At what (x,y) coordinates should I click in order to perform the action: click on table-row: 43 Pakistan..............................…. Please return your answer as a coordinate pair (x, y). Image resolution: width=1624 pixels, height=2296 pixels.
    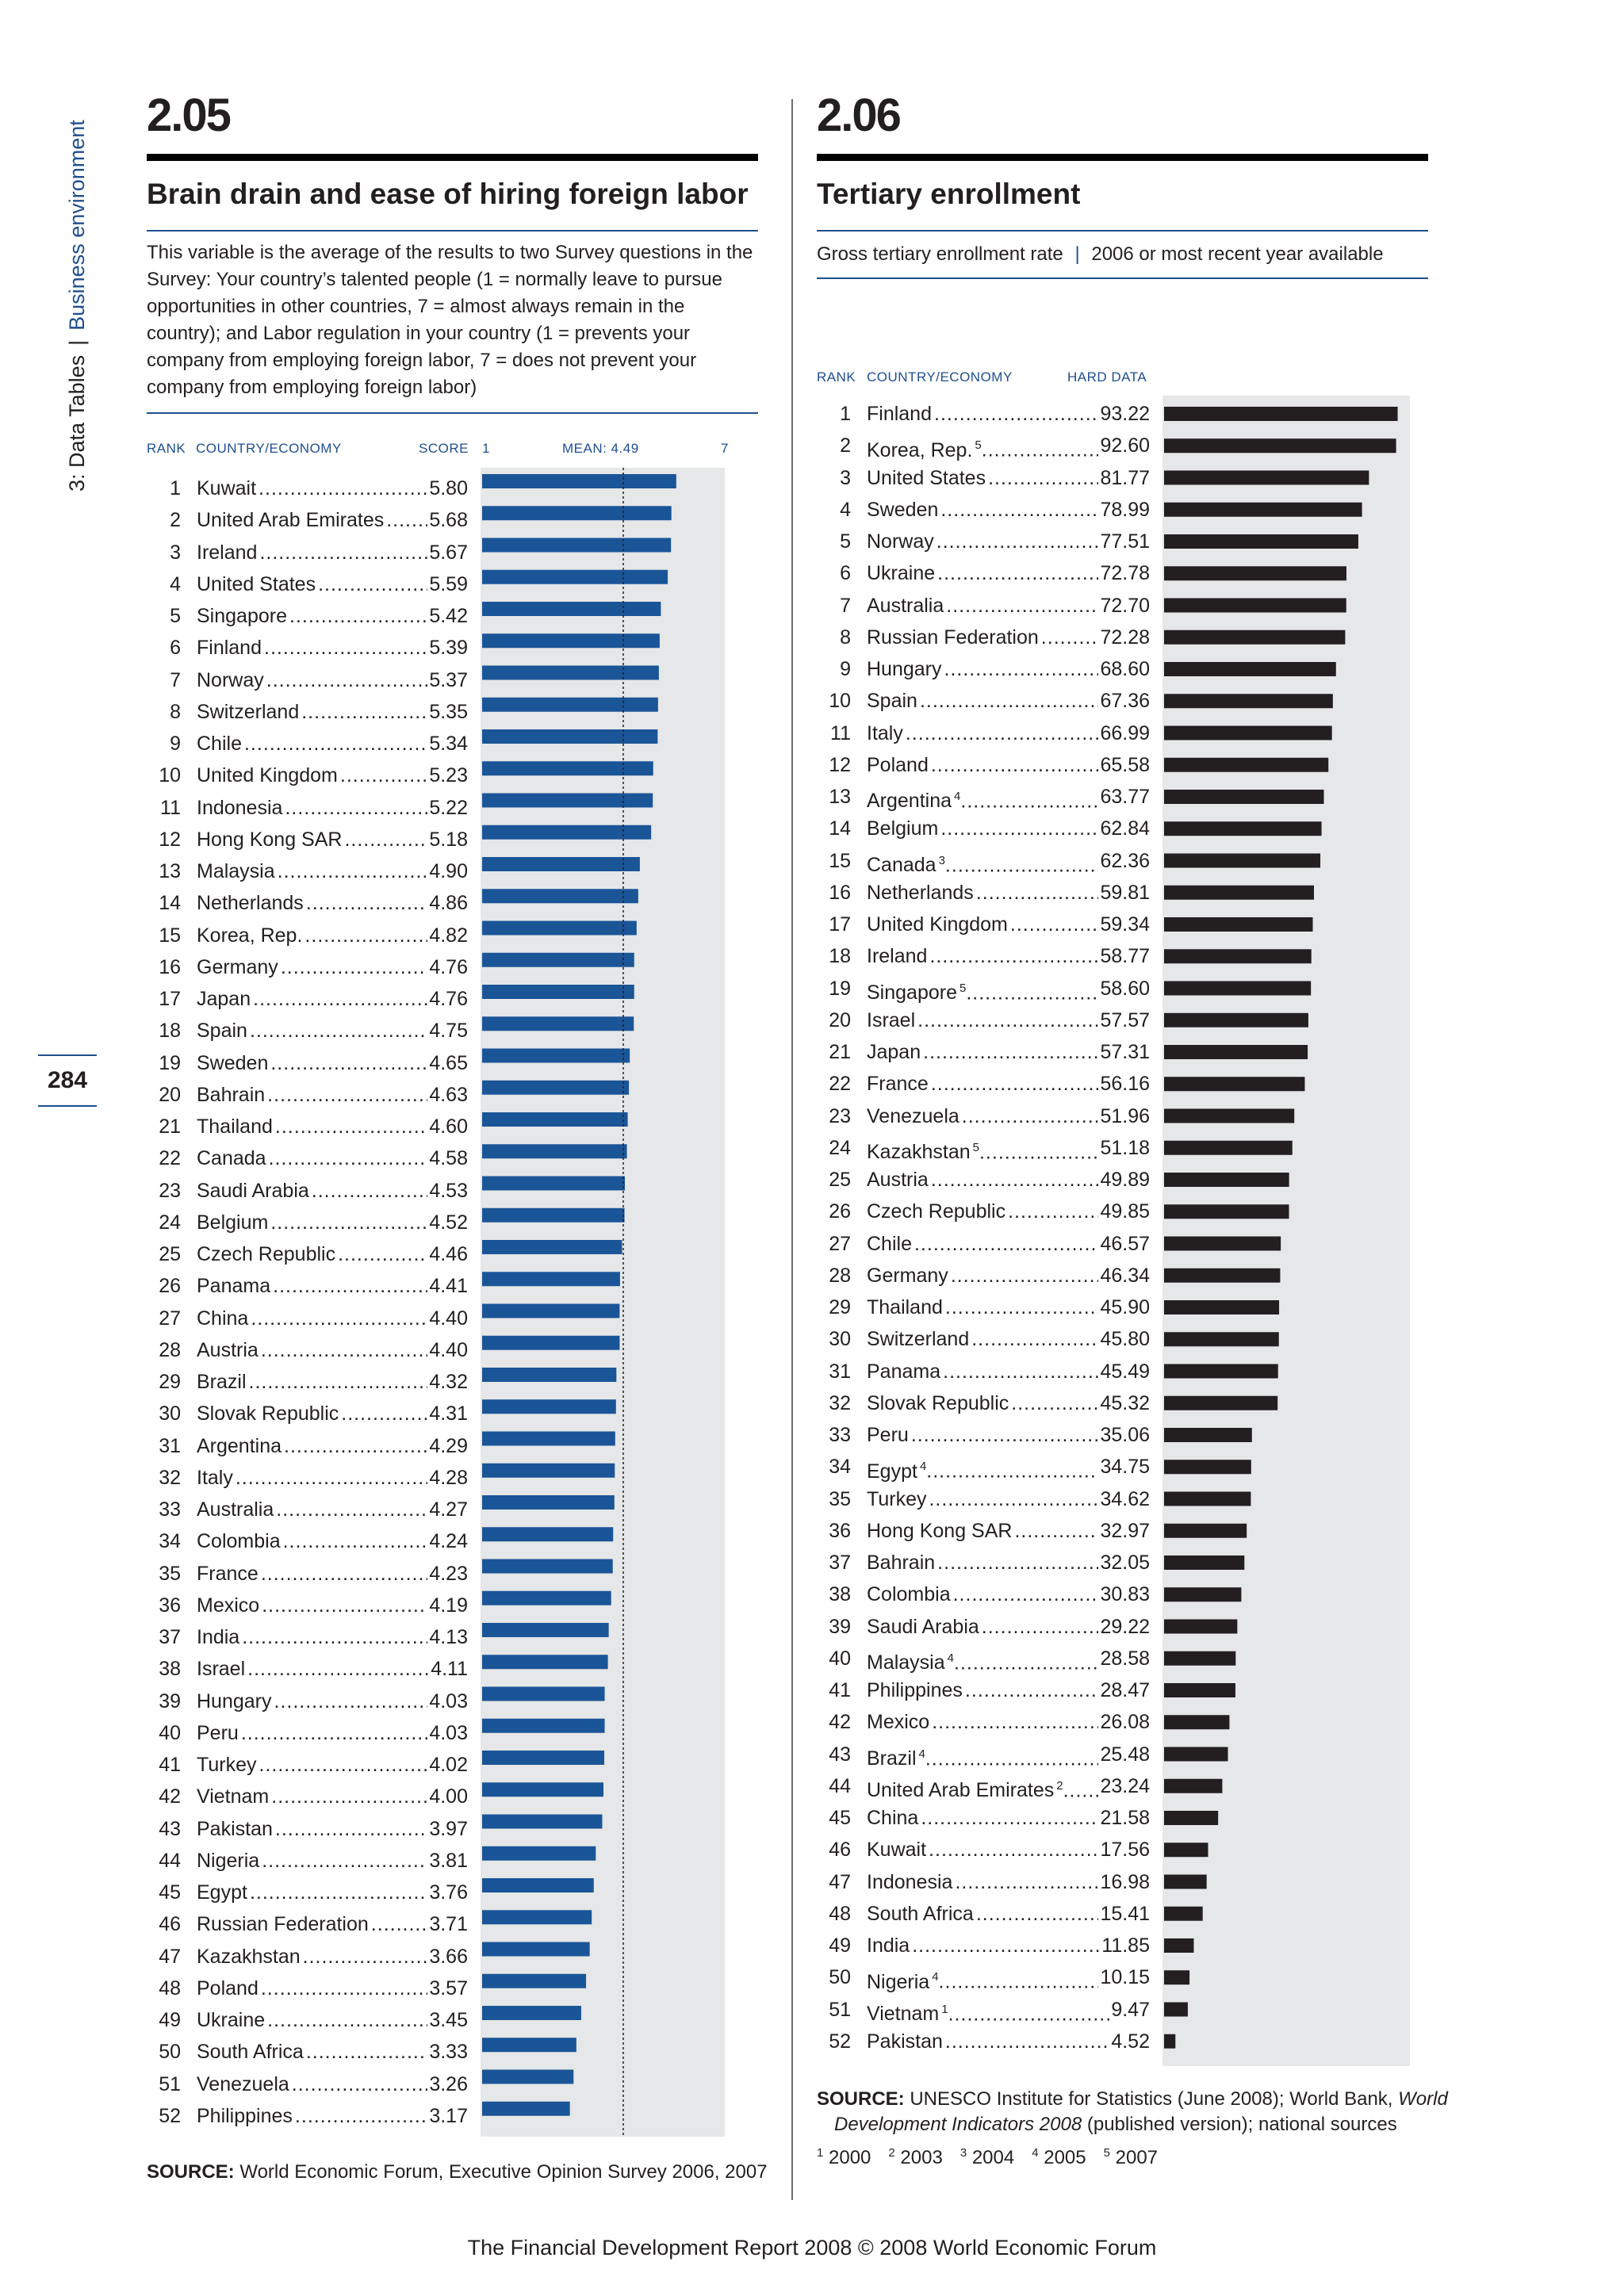
    Looking at the image, I should click on (307, 1829).